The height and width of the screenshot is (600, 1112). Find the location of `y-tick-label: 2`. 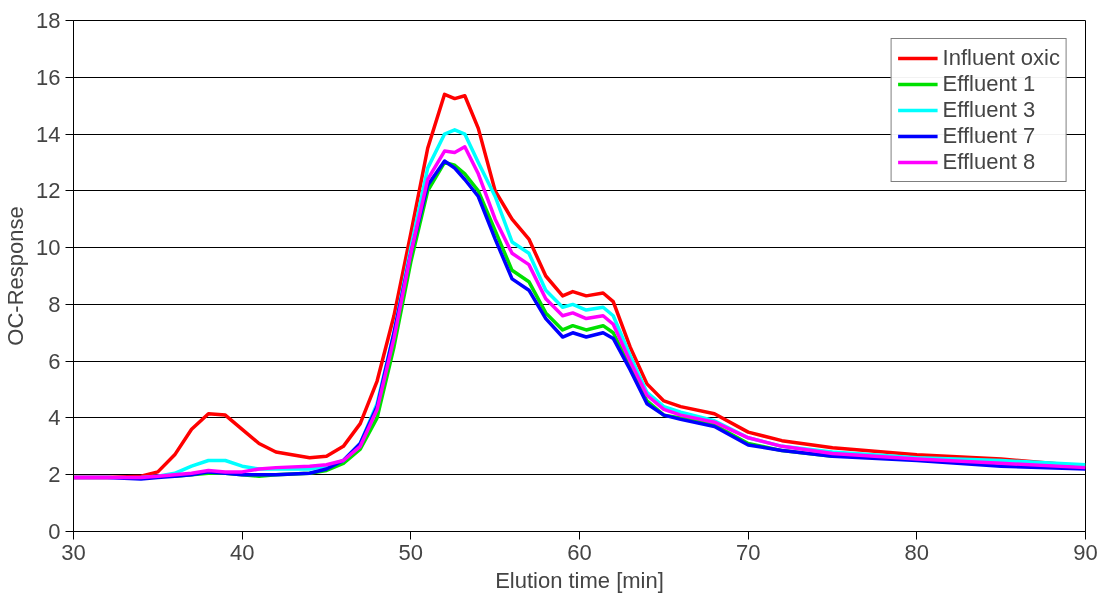

y-tick-label: 2 is located at coordinates (54, 475).